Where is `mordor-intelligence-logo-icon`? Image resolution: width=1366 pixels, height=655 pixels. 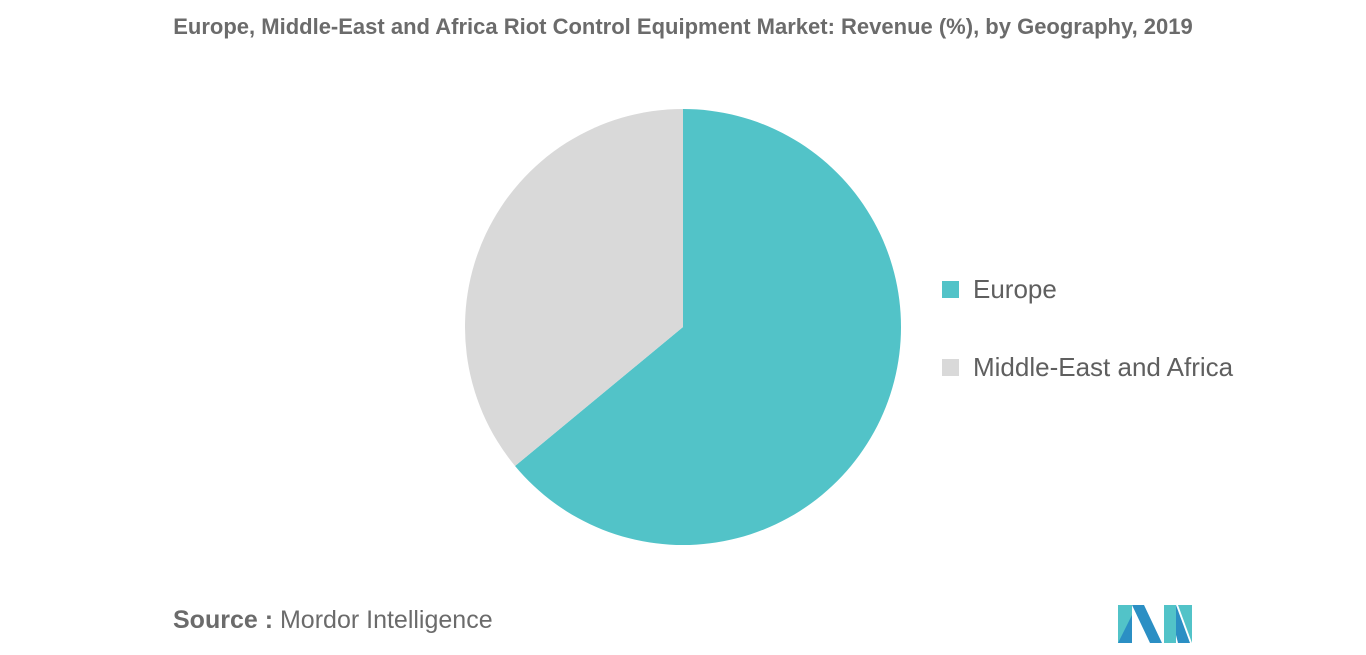
mordor-intelligence-logo-icon is located at coordinates (1155, 624).